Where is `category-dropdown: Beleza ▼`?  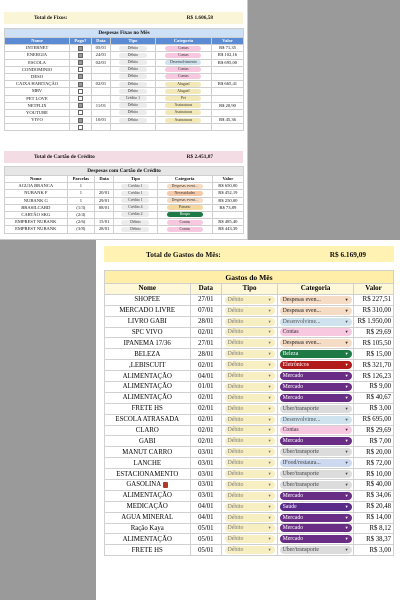 category-dropdown: Beleza ▼ is located at coordinates (315, 354).